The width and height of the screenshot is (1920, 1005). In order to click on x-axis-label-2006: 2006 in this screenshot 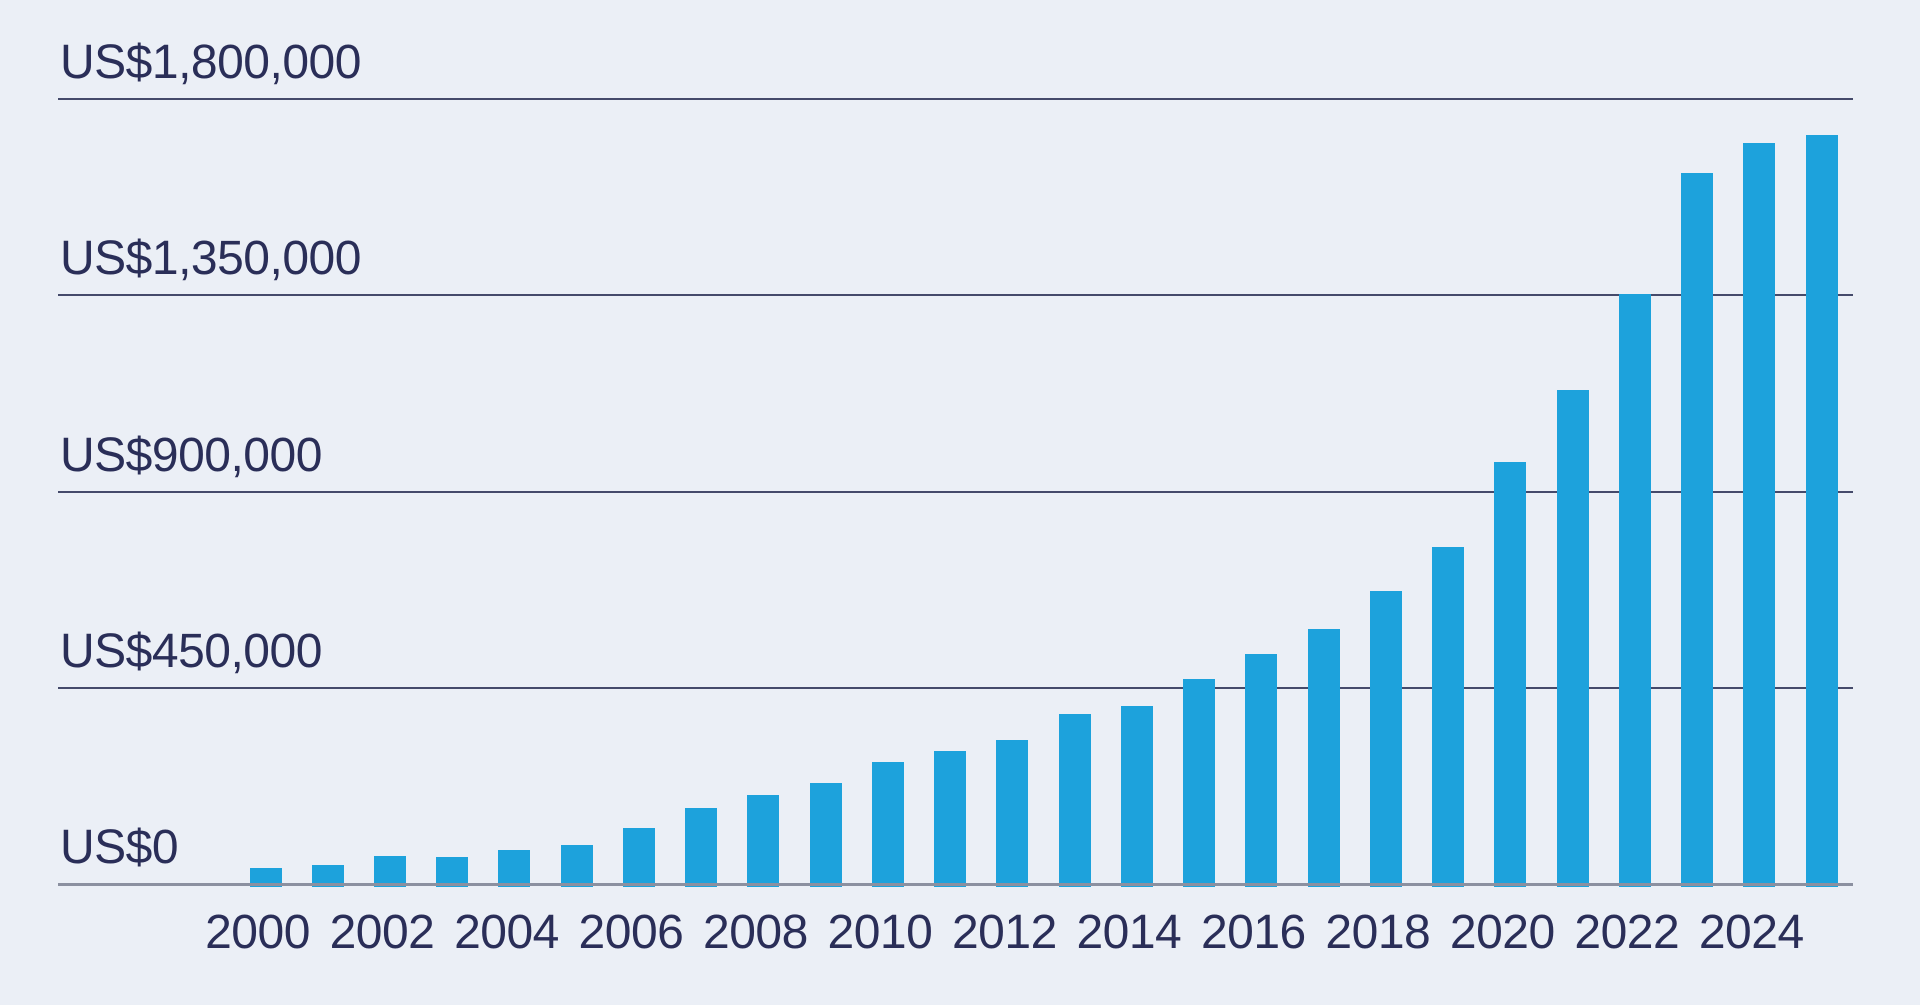, I will do `click(631, 932)`.